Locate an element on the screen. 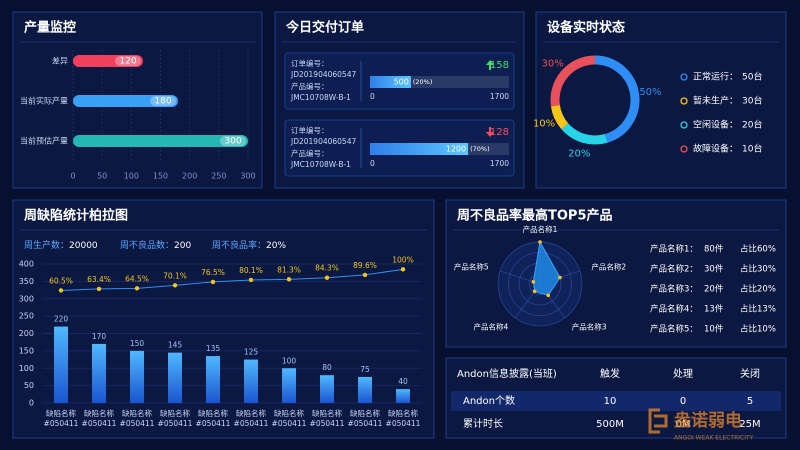  cell: 25M is located at coordinates (749, 424).